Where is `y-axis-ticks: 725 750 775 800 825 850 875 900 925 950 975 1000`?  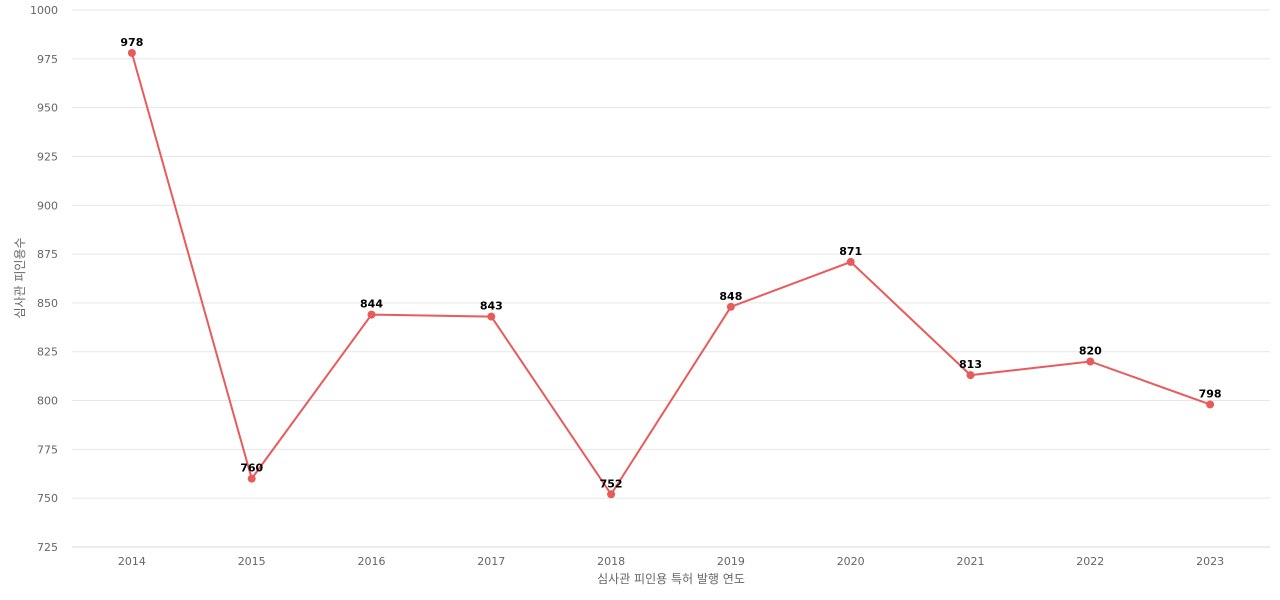
y-axis-ticks: 725 750 775 800 825 850 875 900 925 950 975 1000 is located at coordinates (44, 279).